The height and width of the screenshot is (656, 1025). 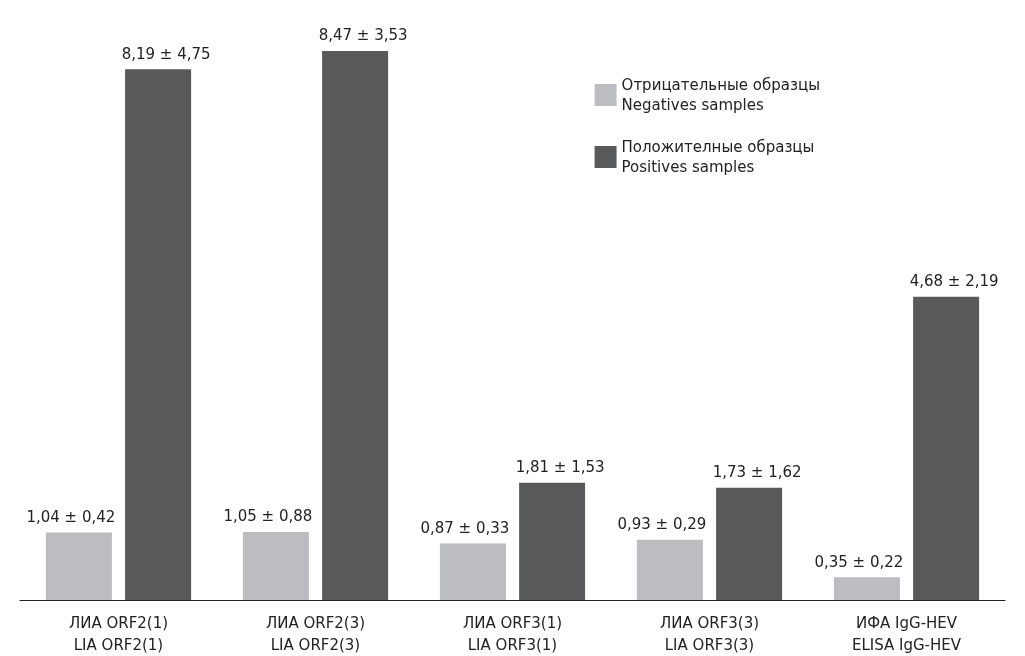 What do you see at coordinates (166, 53) in the screenshot?
I see `data-label: 8,19 ± 4,75` at bounding box center [166, 53].